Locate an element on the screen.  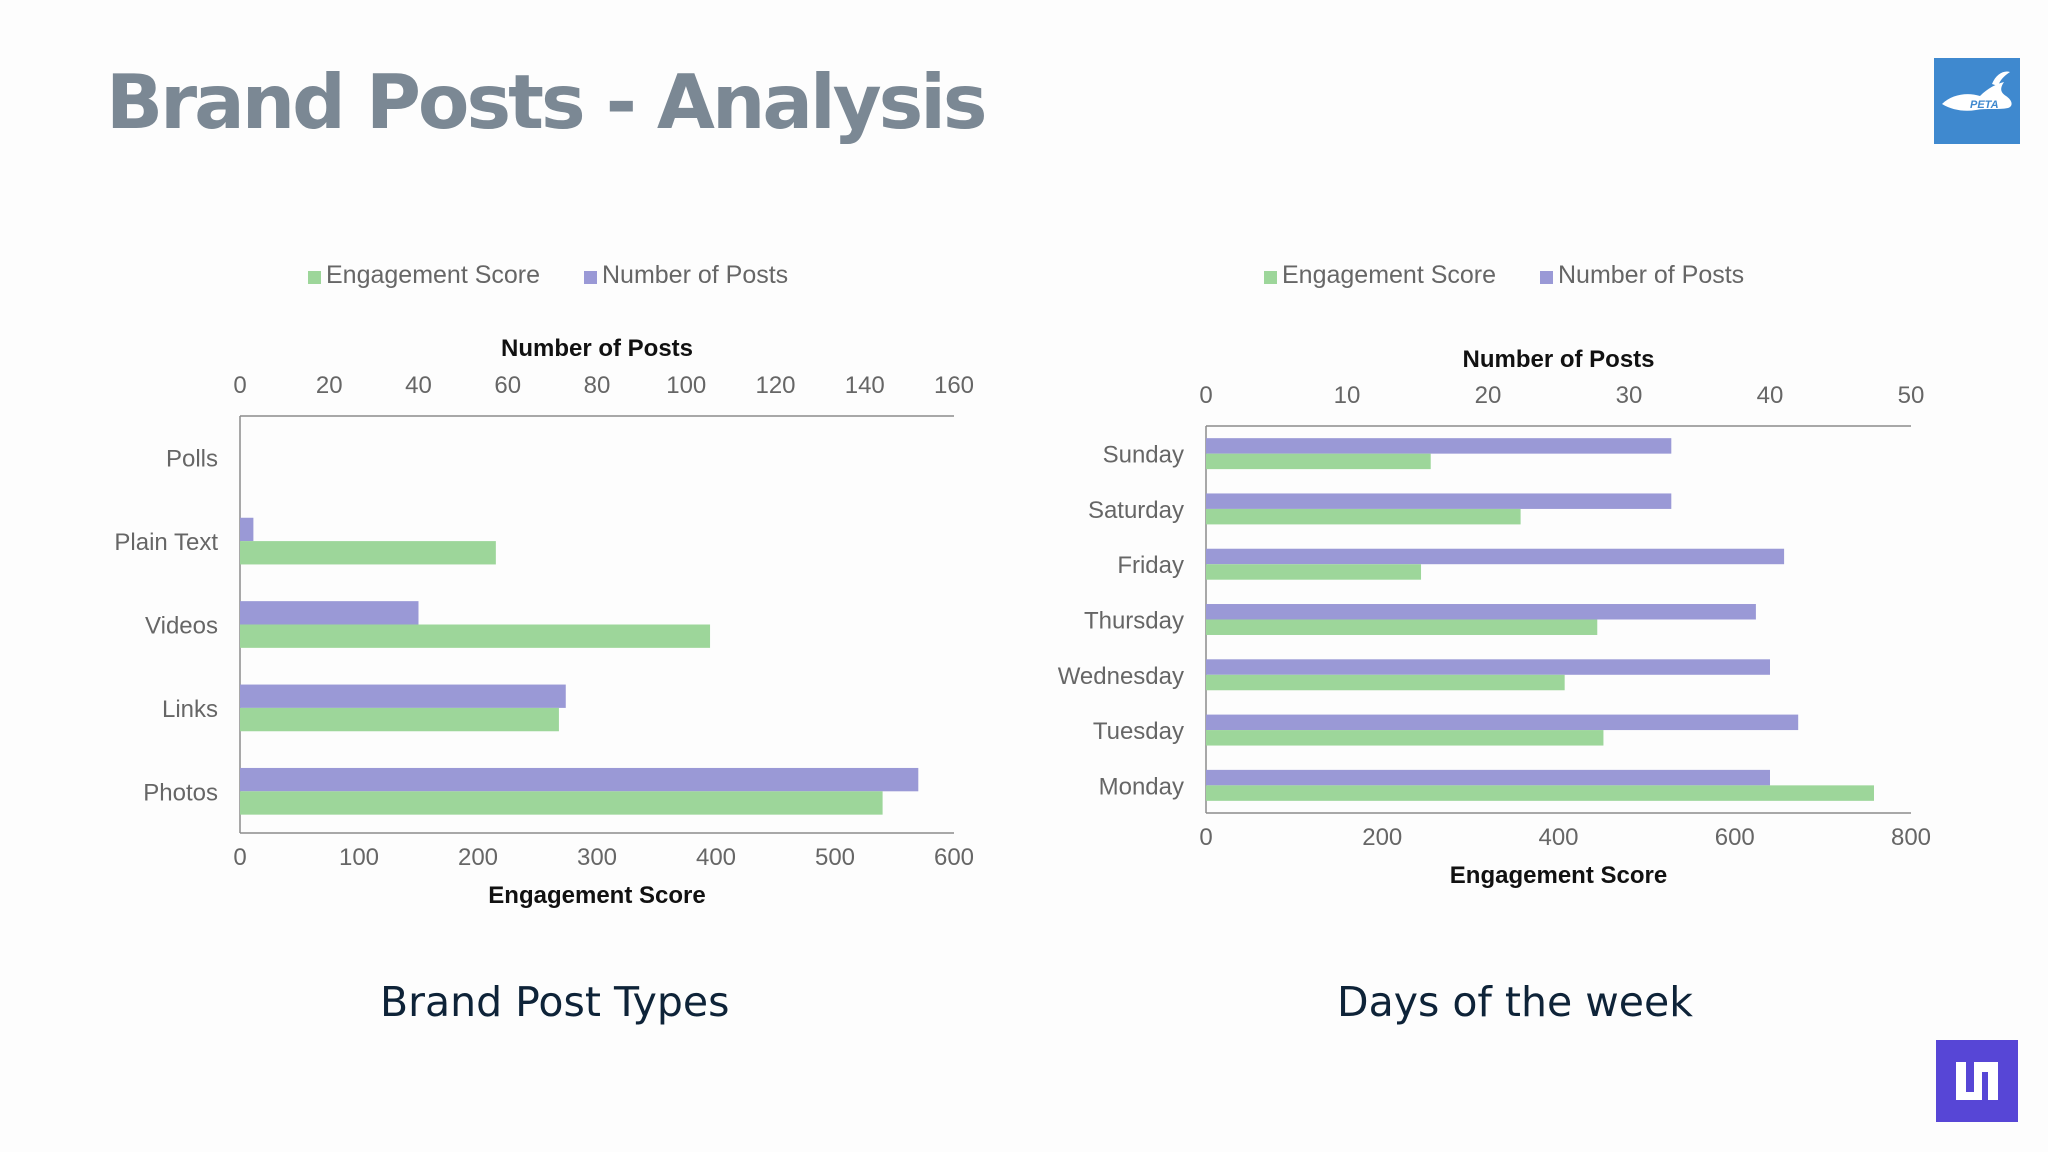
chart-caption-brand-post-types: Brand Post Types is located at coordinates (555, 1002).